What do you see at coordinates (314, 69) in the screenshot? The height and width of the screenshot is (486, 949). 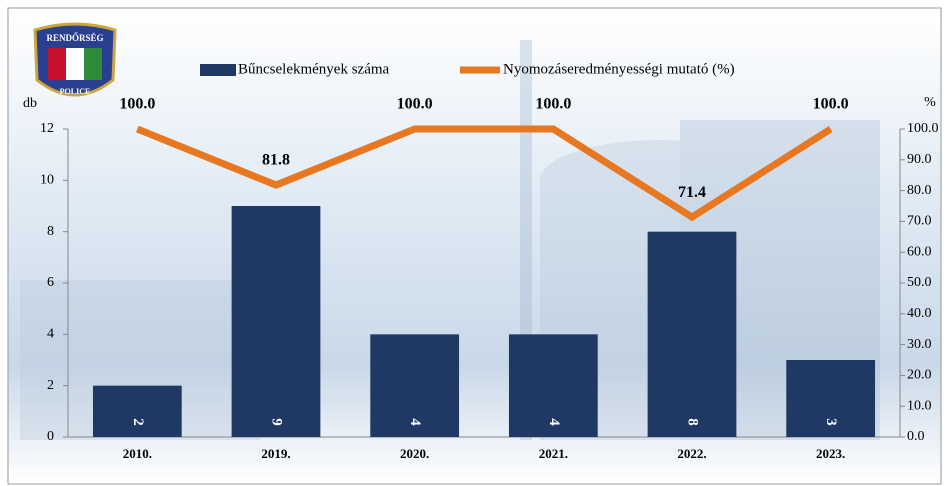 I see `legend-label: Bűncselekmények száma` at bounding box center [314, 69].